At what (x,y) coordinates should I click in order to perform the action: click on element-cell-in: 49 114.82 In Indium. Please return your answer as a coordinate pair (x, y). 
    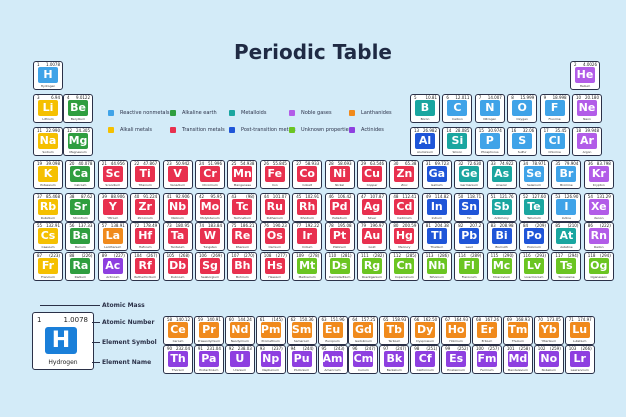
    Looking at the image, I should click on (436, 207).